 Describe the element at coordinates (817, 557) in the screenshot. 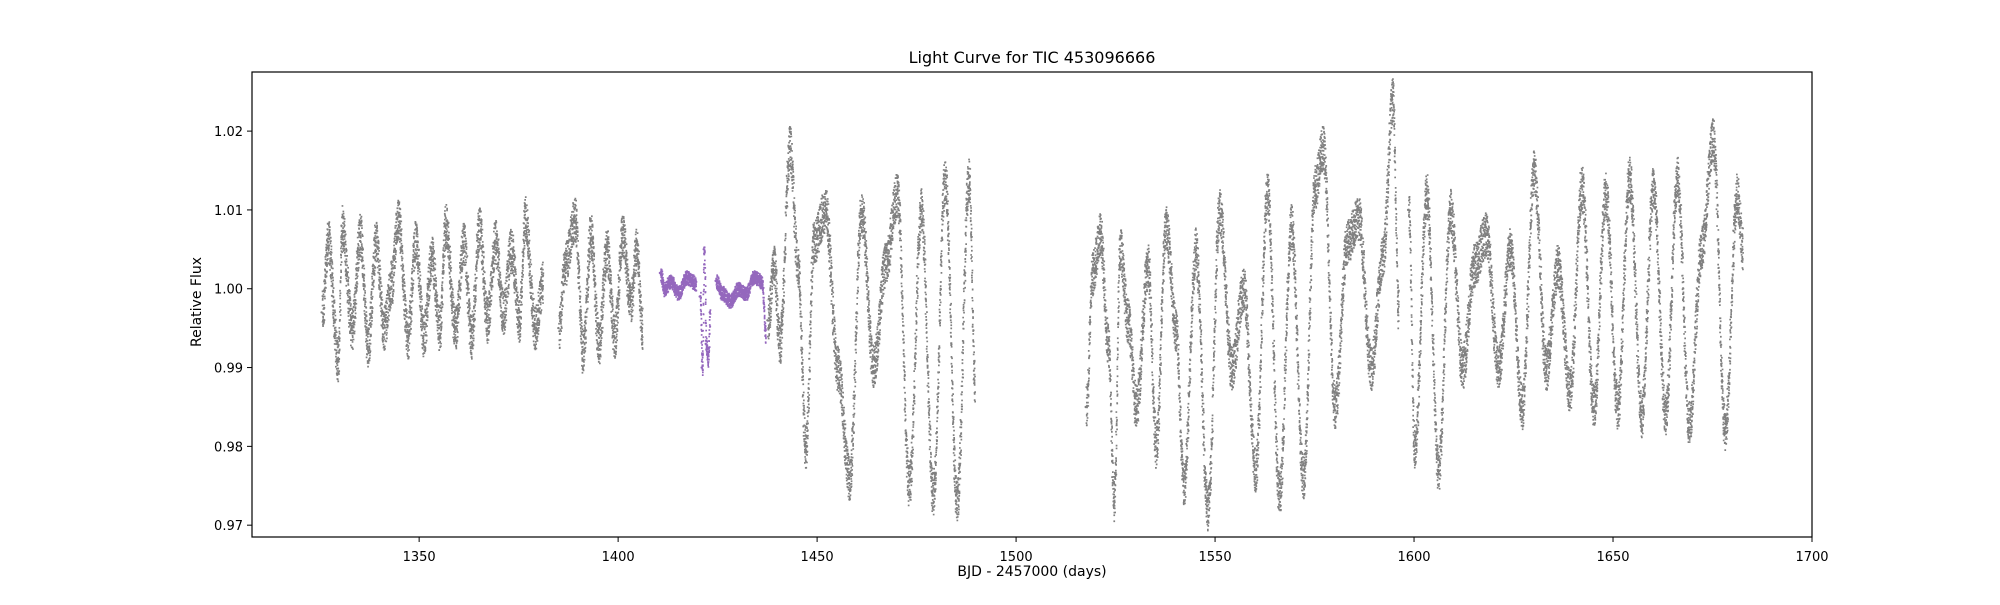

I see `x-tick-label: 1450` at that location.